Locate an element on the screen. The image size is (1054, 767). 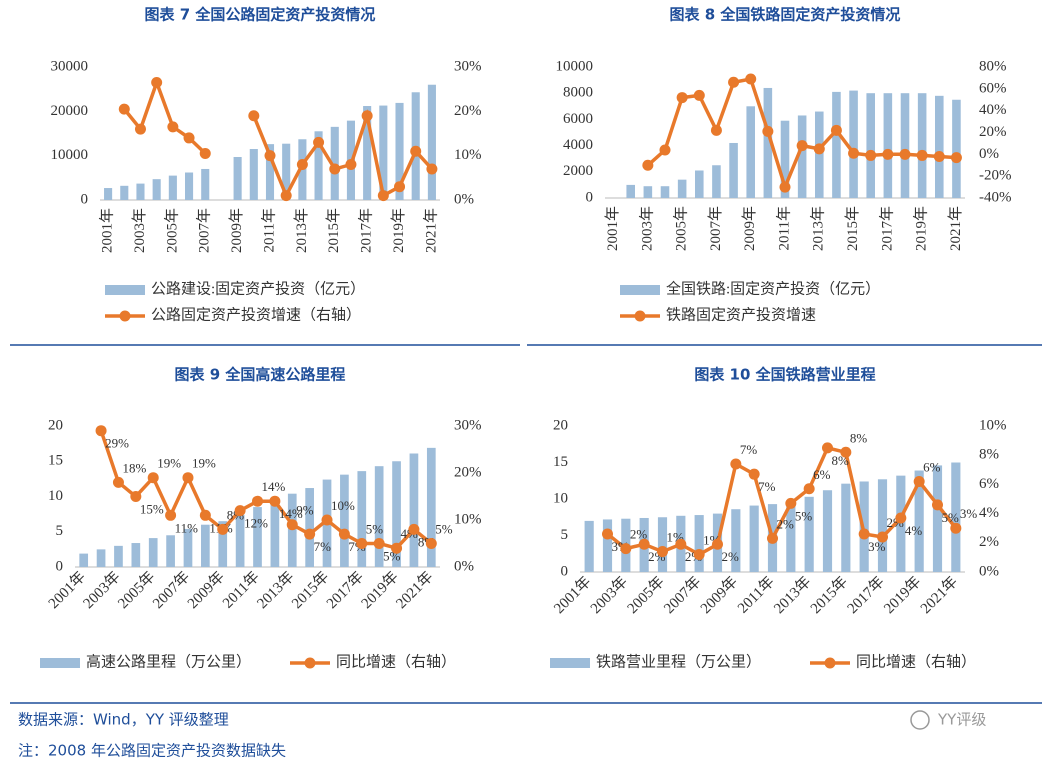
data-label: 12% is located at coordinates (256, 523).